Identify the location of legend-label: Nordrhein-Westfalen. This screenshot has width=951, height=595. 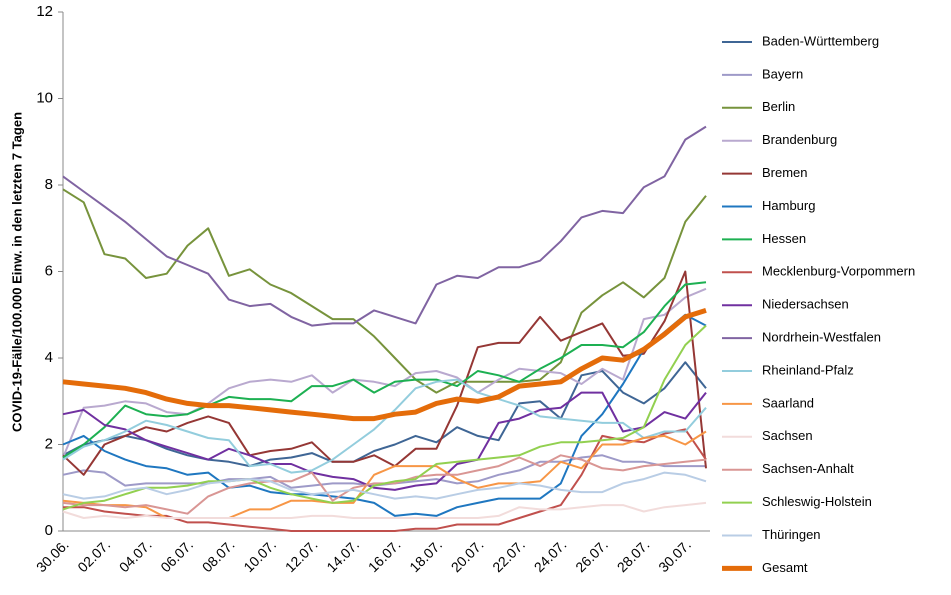
(821, 337).